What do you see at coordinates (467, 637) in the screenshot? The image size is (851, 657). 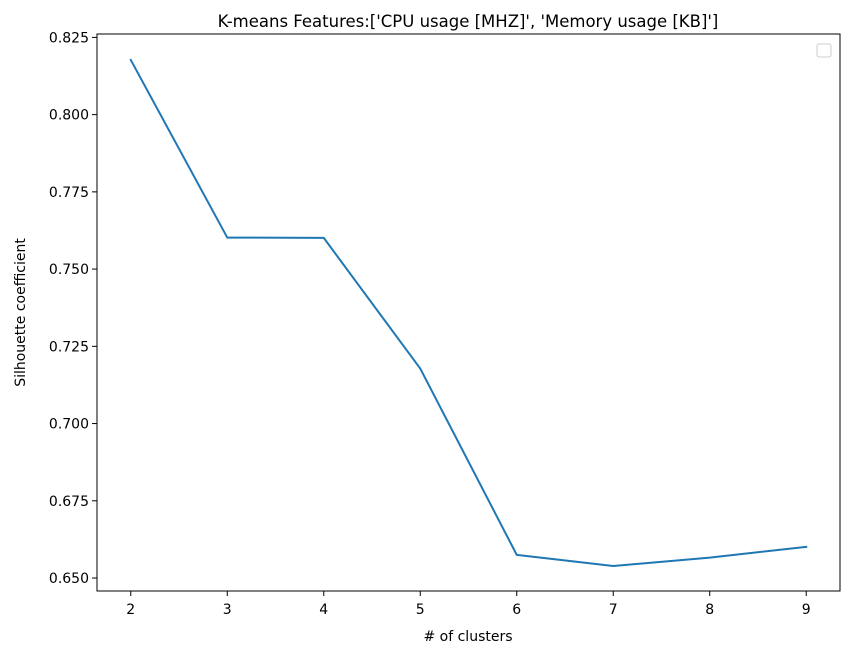 I see `x-axis-label: # of clusters` at bounding box center [467, 637].